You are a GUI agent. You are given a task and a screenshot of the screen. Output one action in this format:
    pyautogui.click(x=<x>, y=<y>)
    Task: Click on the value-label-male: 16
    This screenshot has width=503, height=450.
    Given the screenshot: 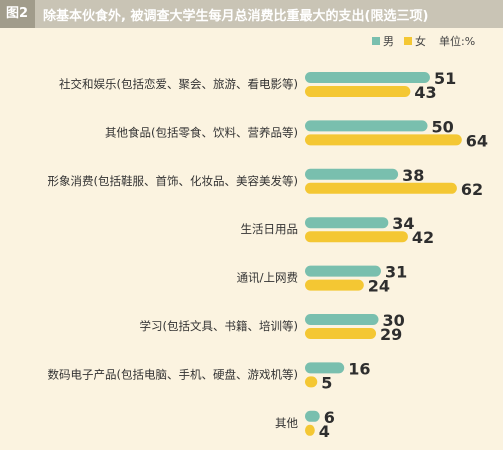 What is the action you would take?
    pyautogui.click(x=359, y=368)
    